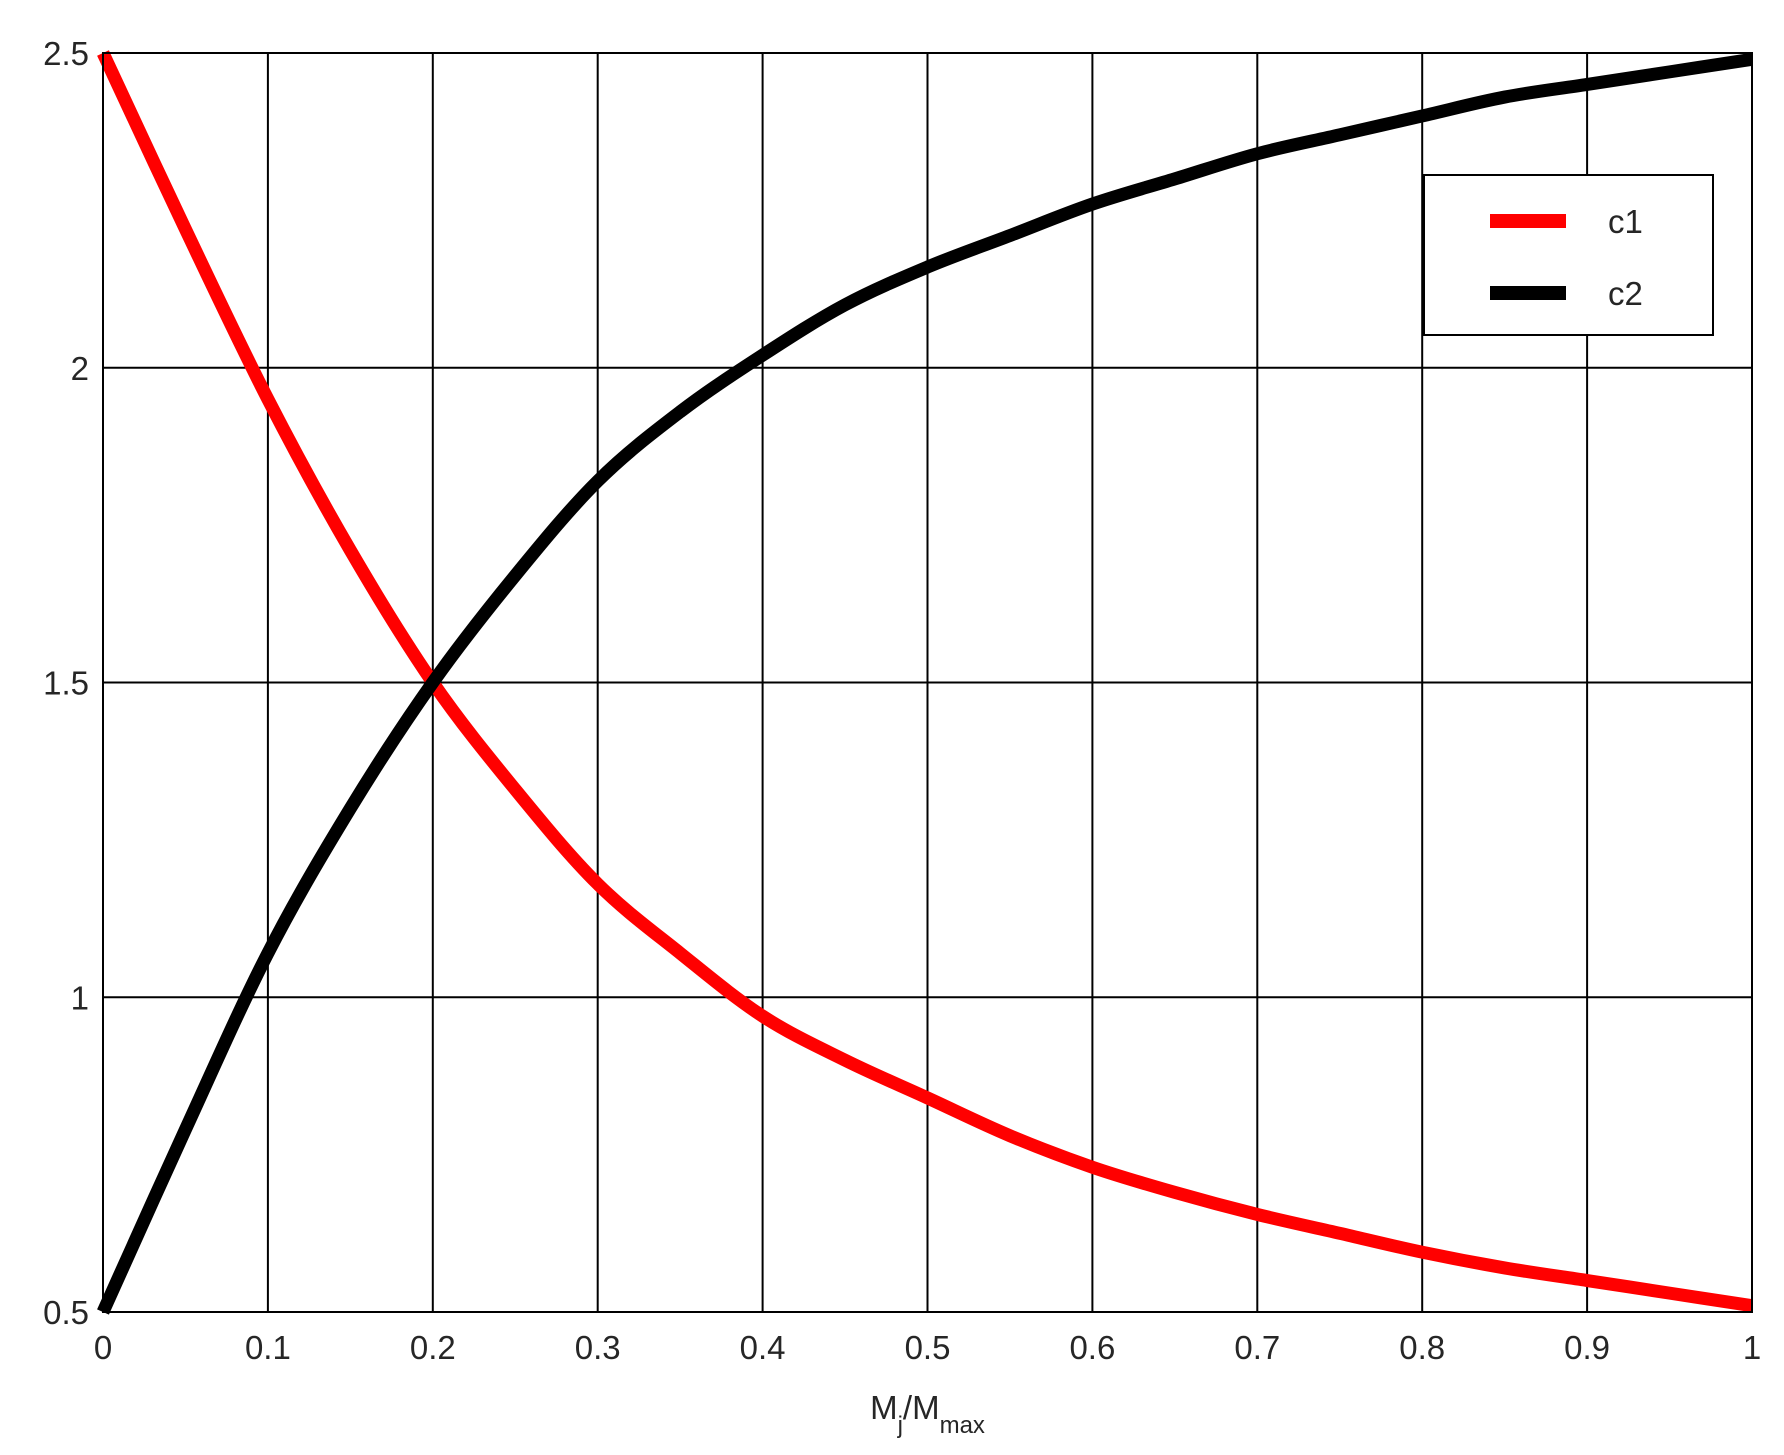 The image size is (1784, 1455). I want to click on x-axis-label: Mj/Mmax, so click(927, 1414).